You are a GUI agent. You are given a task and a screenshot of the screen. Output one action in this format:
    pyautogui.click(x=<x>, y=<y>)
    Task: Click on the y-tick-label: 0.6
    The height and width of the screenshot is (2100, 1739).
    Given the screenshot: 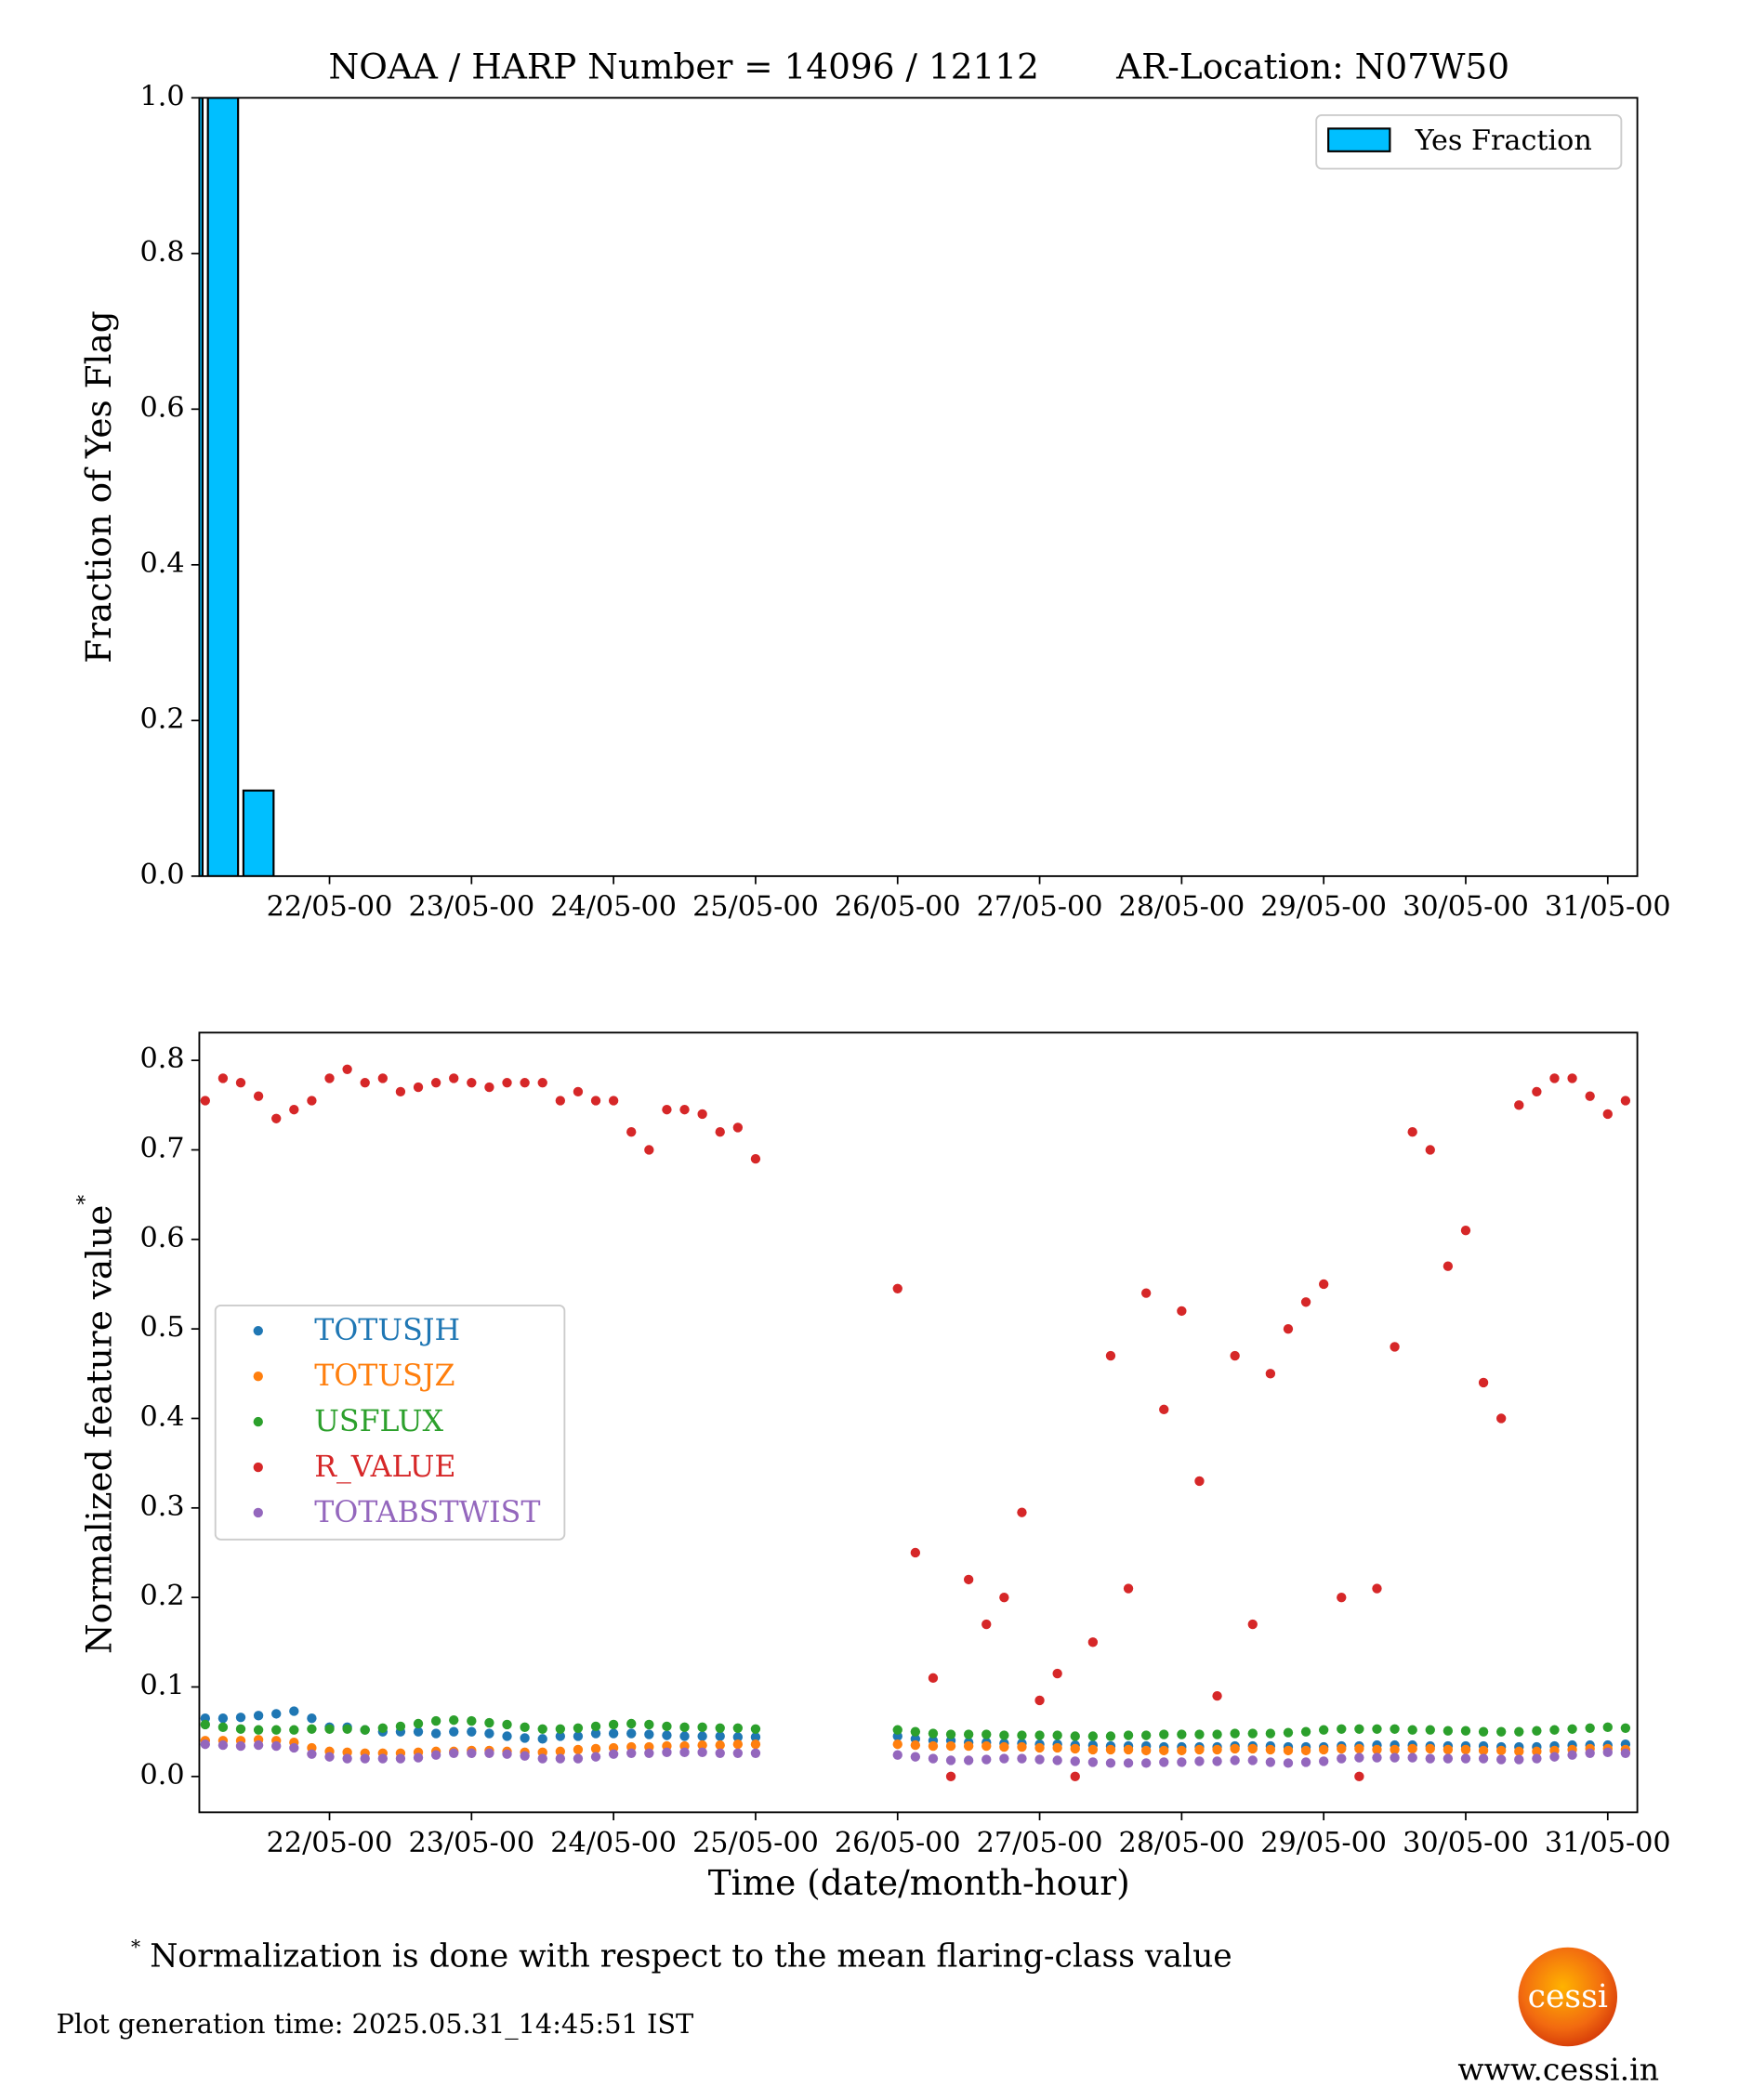 What is the action you would take?
    pyautogui.click(x=162, y=407)
    